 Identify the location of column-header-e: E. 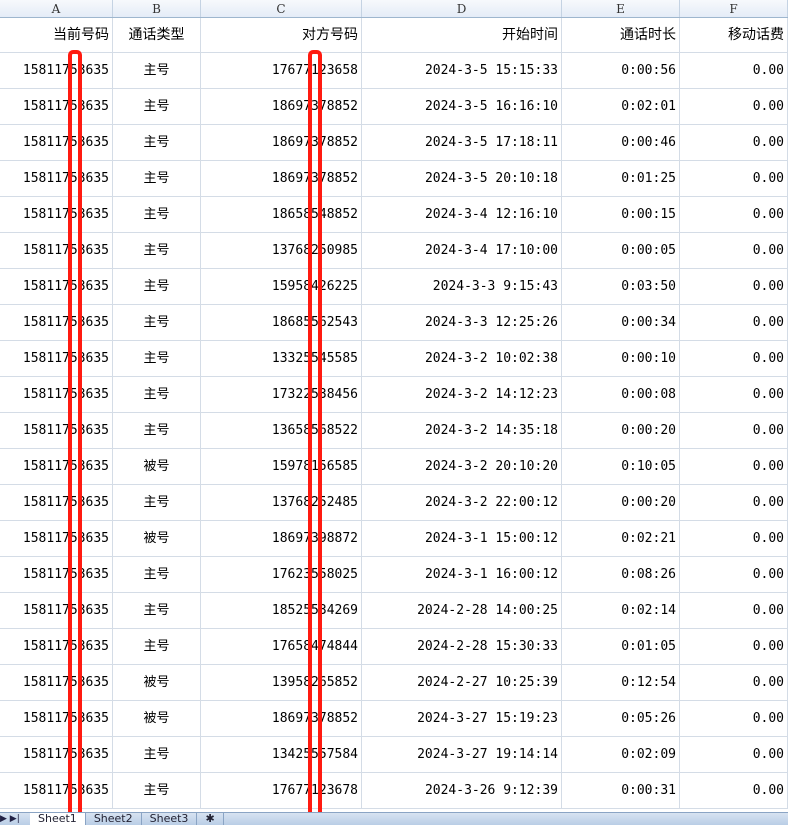
(621, 8).